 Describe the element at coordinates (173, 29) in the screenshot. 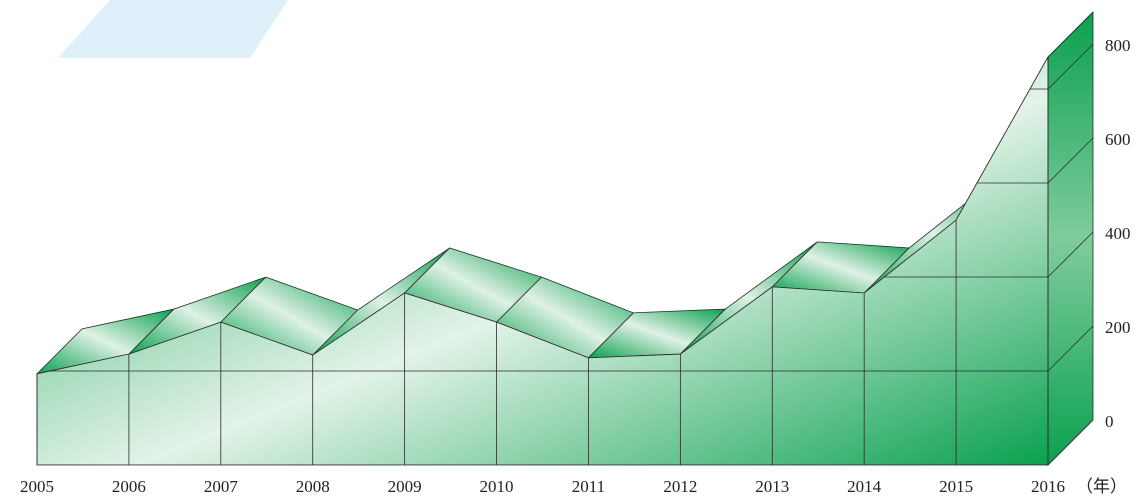

I see `decoration` at that location.